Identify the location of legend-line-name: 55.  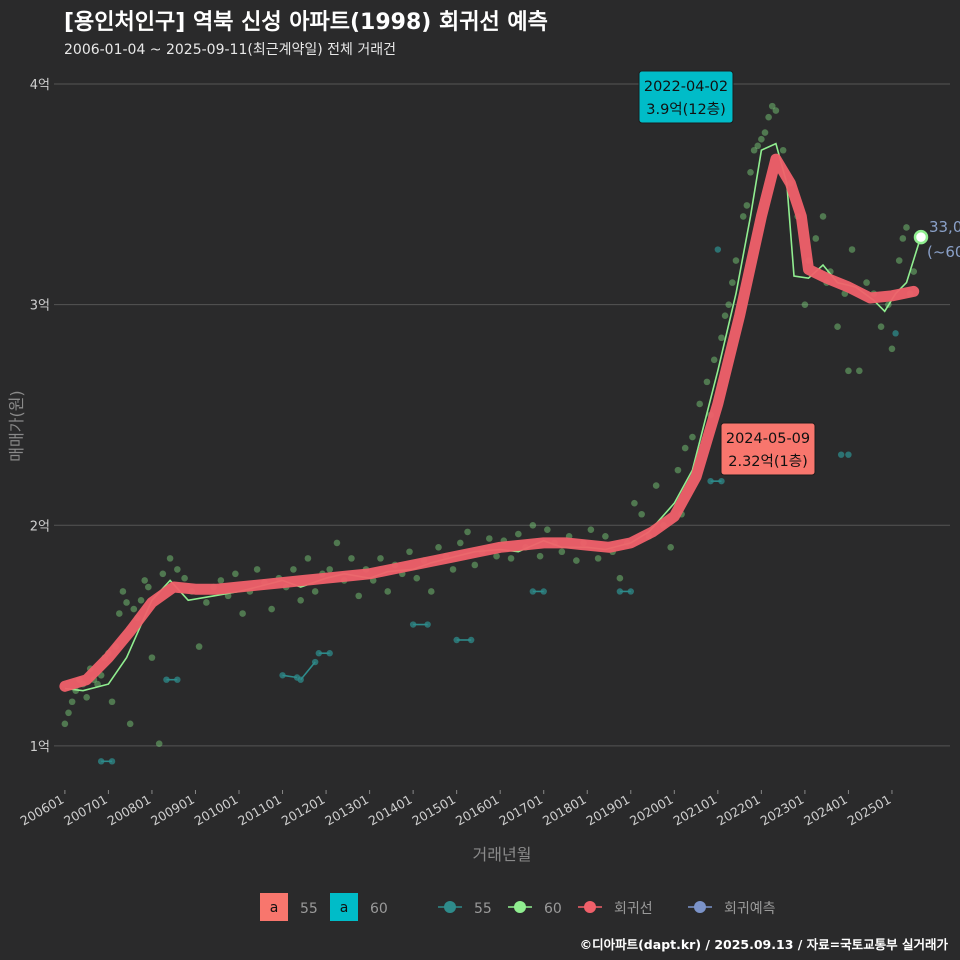
(483, 909).